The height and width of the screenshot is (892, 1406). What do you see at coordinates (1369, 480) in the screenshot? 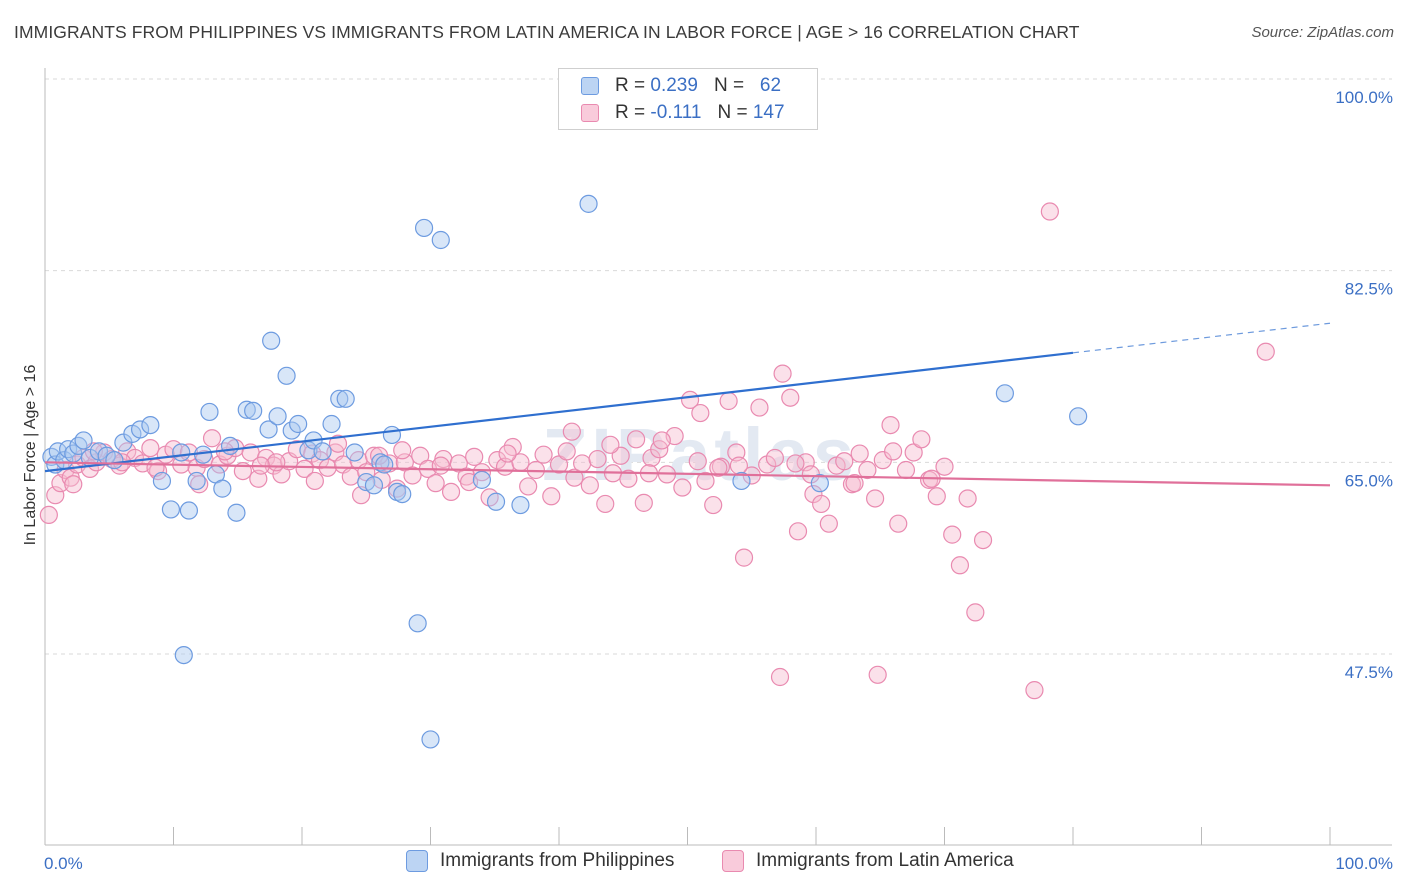
I see `y-tick-label-1: 65.0%` at bounding box center [1369, 480].